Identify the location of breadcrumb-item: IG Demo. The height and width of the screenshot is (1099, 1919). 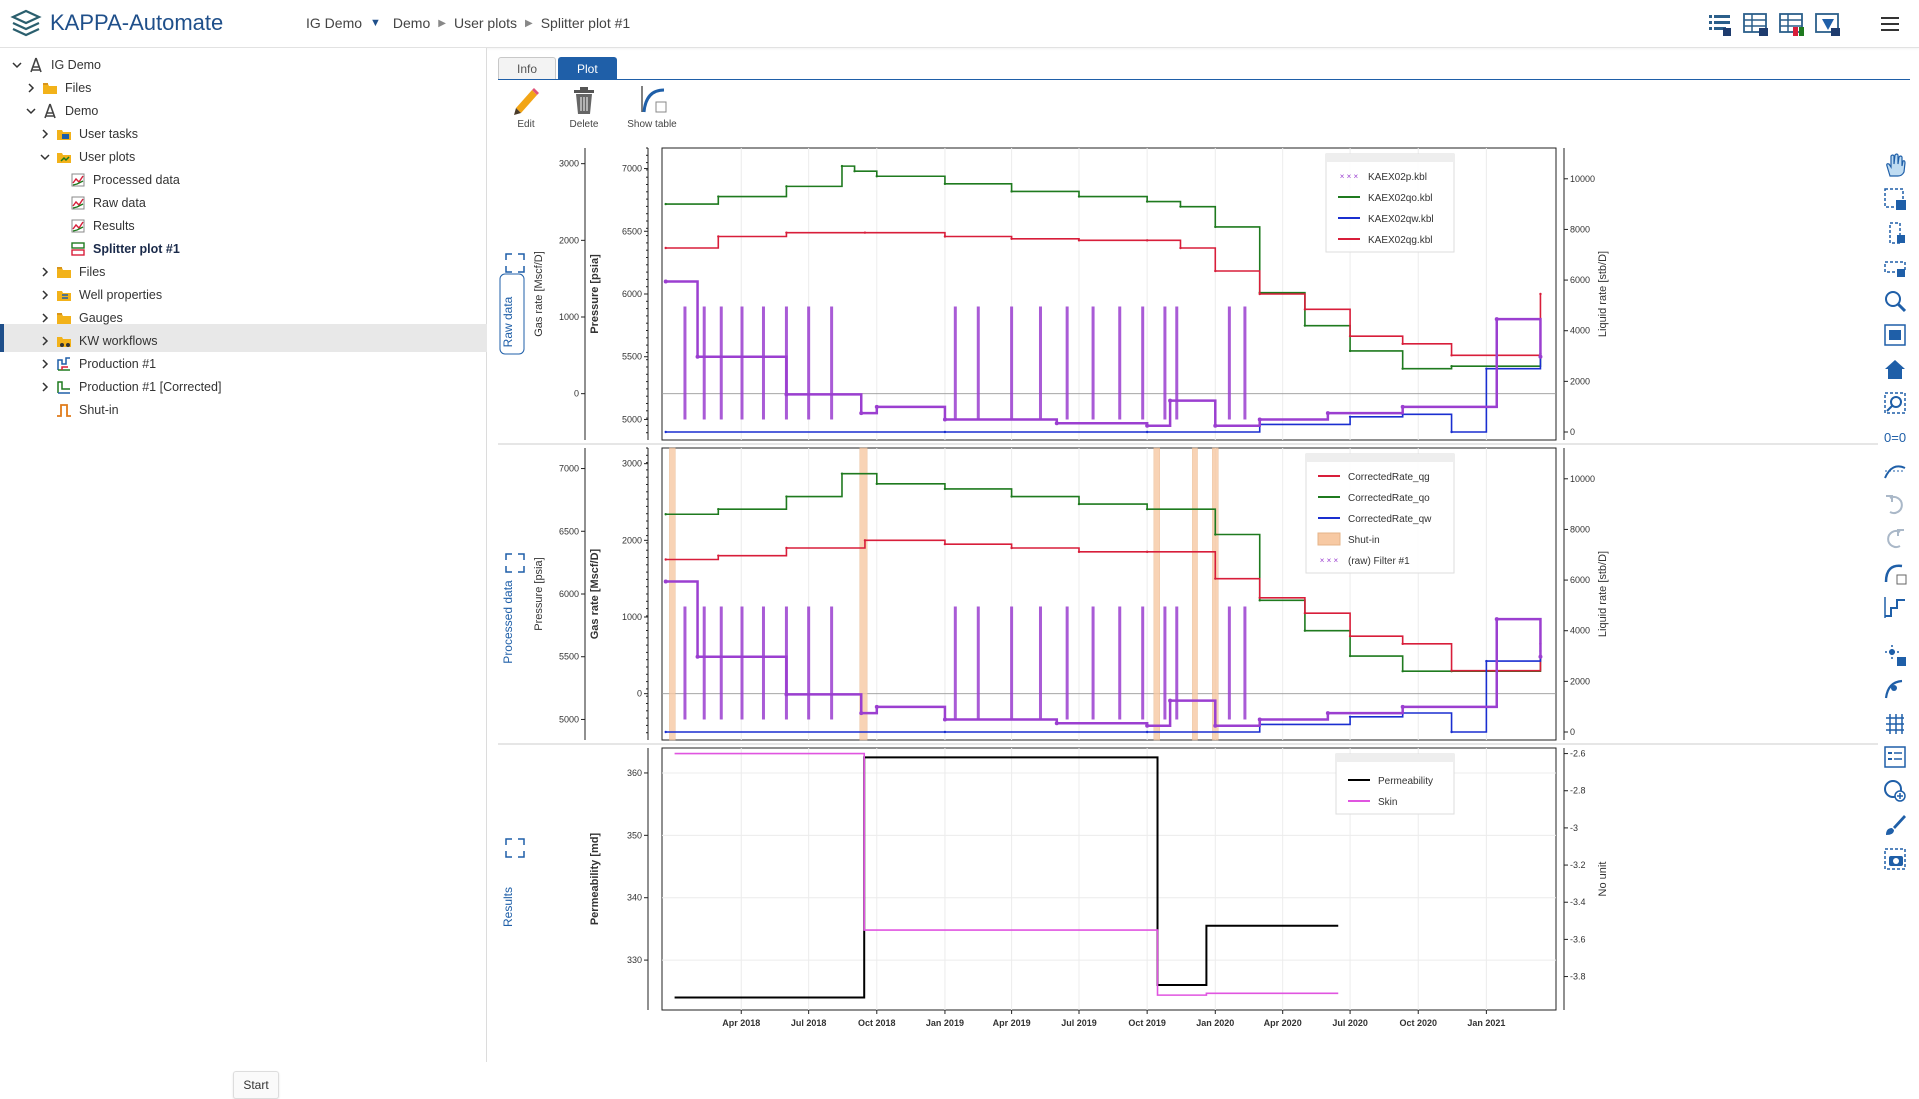
(334, 23).